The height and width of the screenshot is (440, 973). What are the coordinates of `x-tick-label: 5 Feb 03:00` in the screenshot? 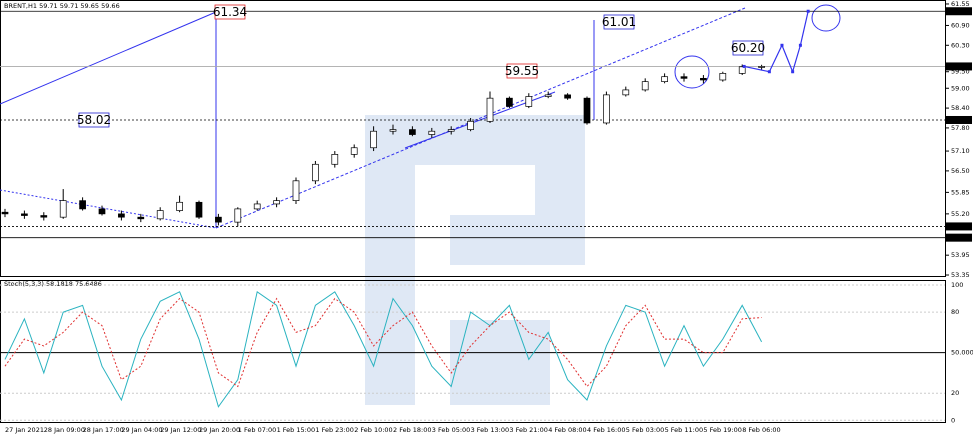 It's located at (645, 430).